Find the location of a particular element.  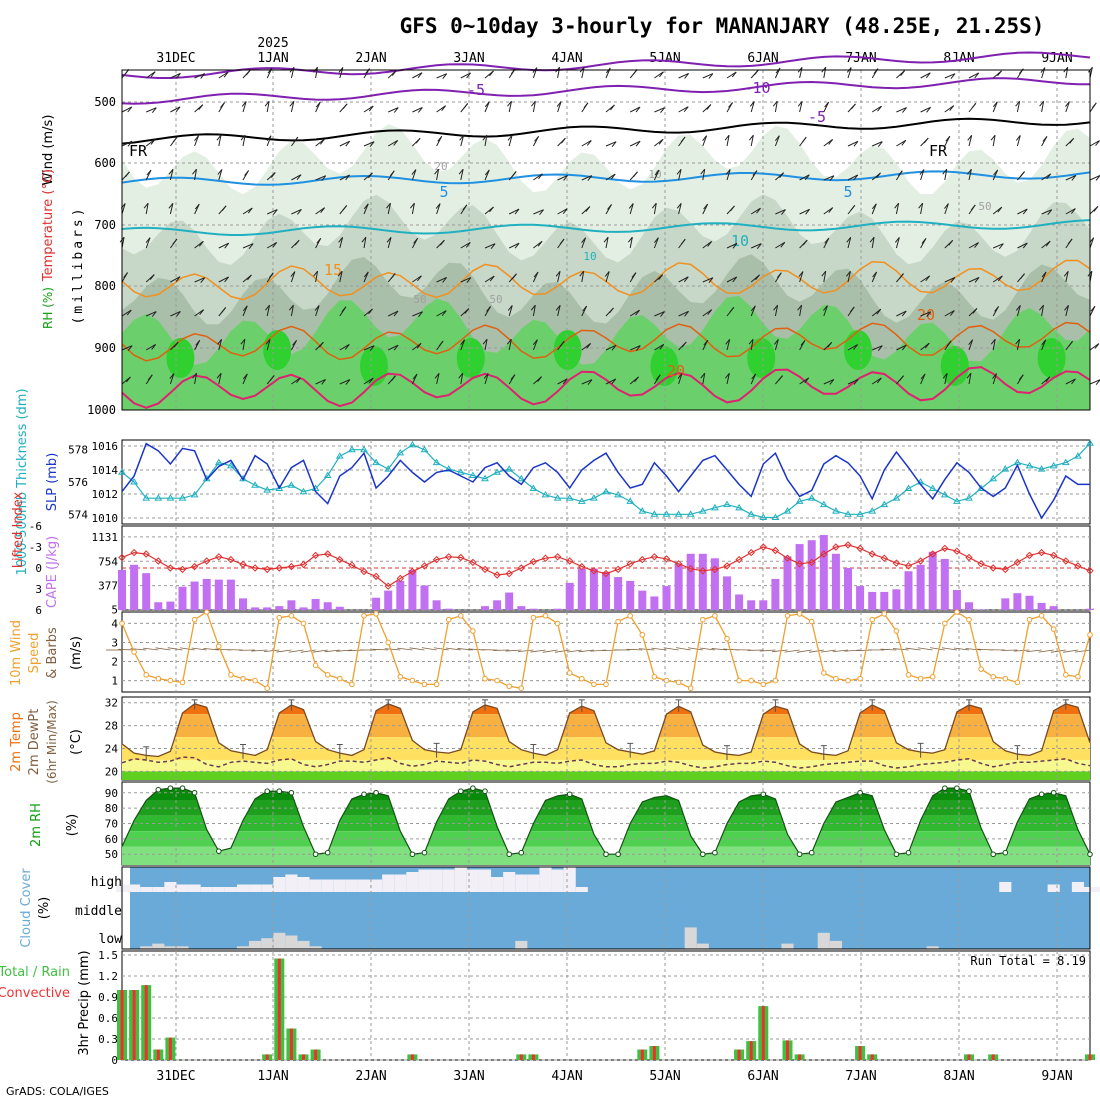

bottom-date-3jan: 3JAN is located at coordinates (468, 1076).